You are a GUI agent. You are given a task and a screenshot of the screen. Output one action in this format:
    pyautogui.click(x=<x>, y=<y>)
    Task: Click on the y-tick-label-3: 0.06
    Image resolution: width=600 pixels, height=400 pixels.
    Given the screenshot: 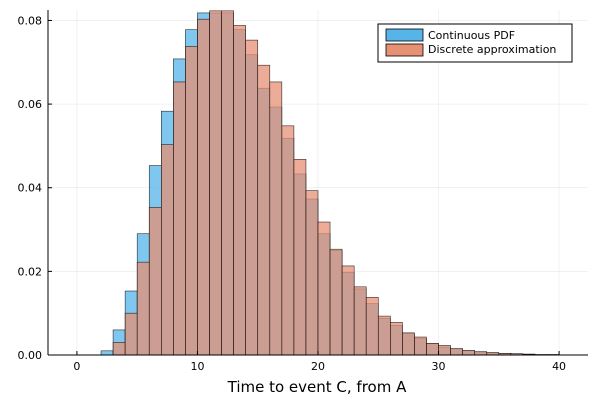 What is the action you would take?
    pyautogui.click(x=30, y=104)
    